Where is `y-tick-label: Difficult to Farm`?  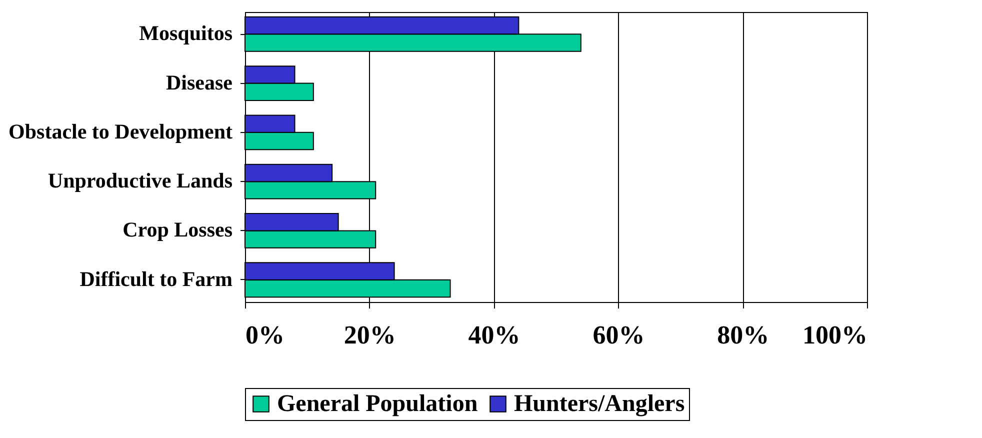 y-tick-label: Difficult to Farm is located at coordinates (156, 278).